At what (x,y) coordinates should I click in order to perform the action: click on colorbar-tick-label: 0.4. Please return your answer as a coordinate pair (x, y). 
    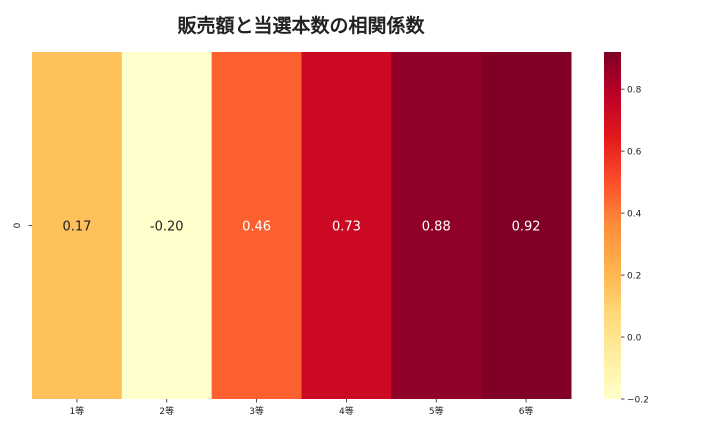
    Looking at the image, I should click on (634, 215).